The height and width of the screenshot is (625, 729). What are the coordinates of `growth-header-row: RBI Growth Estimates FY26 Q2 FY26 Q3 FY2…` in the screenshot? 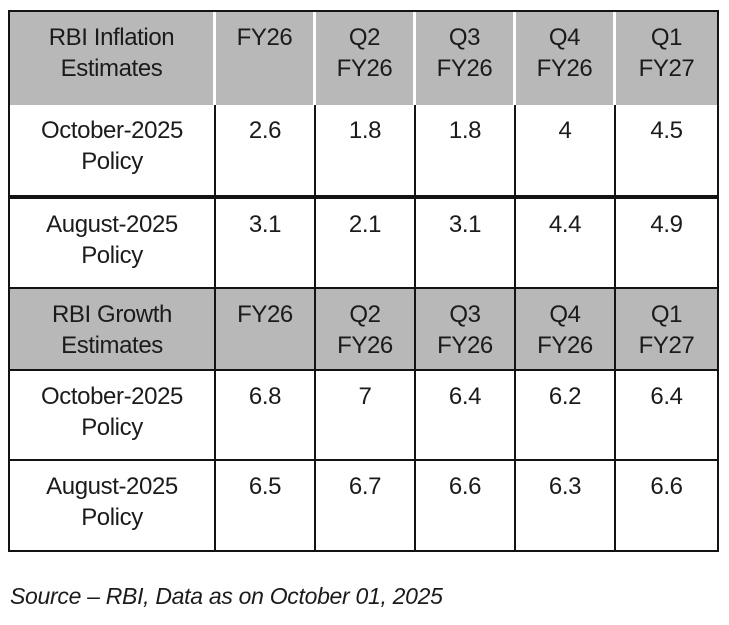 It's located at (363, 330).